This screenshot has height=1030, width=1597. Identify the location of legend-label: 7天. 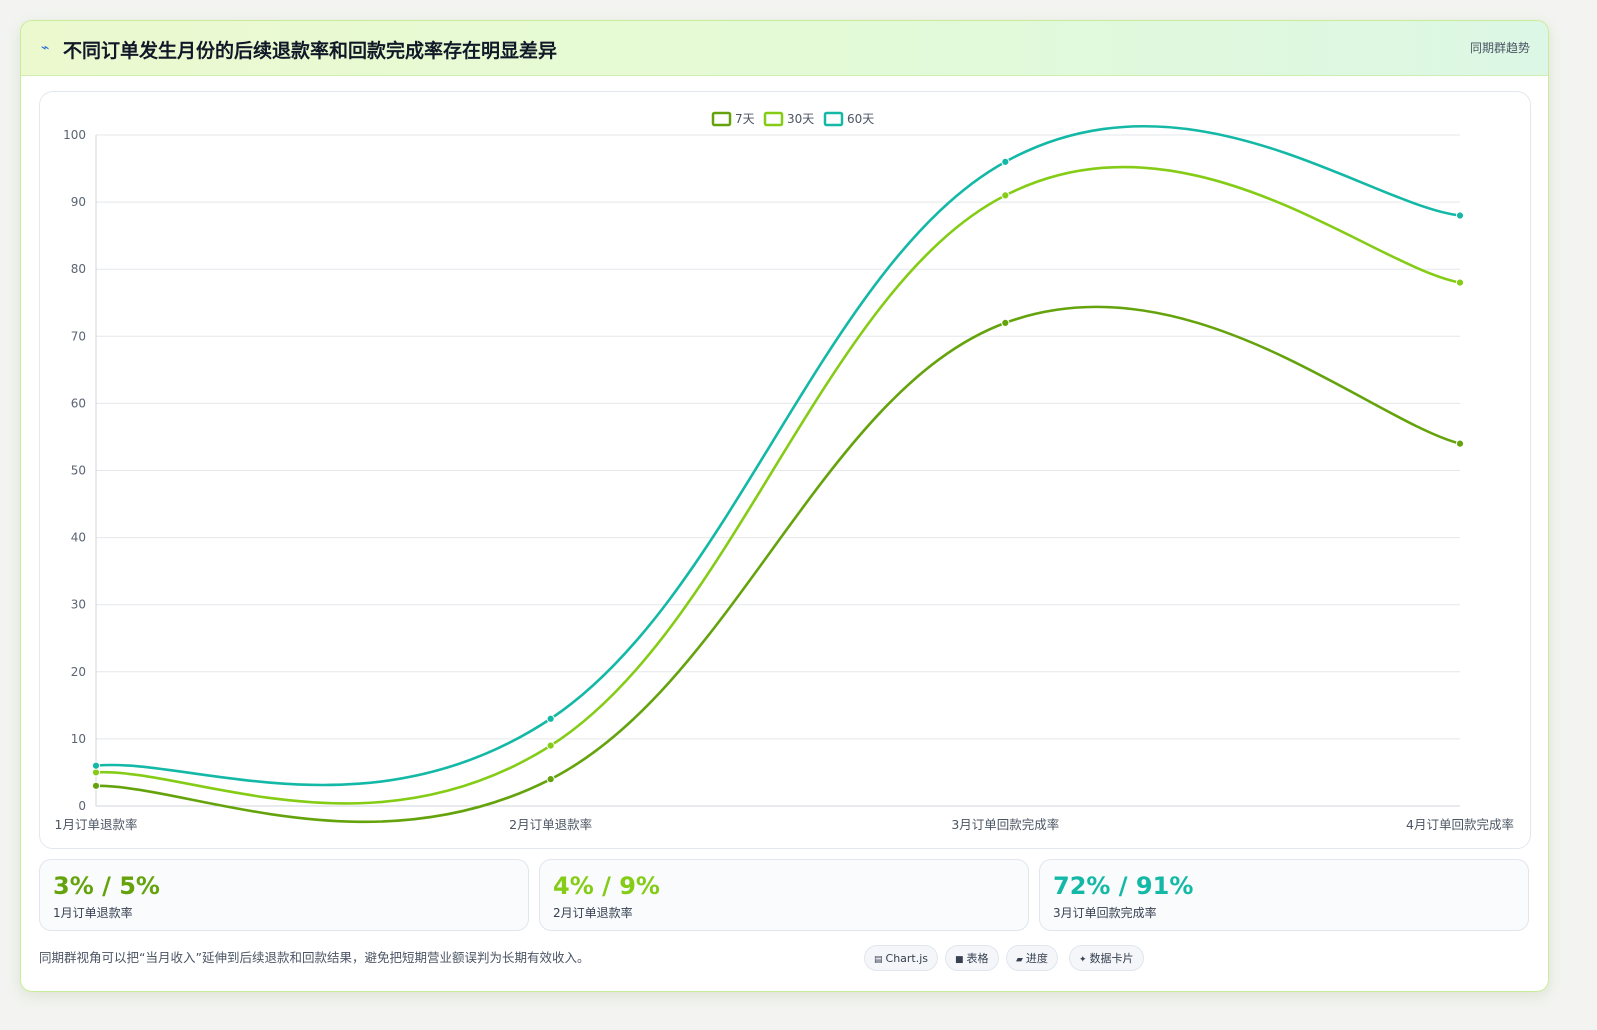
(745, 119).